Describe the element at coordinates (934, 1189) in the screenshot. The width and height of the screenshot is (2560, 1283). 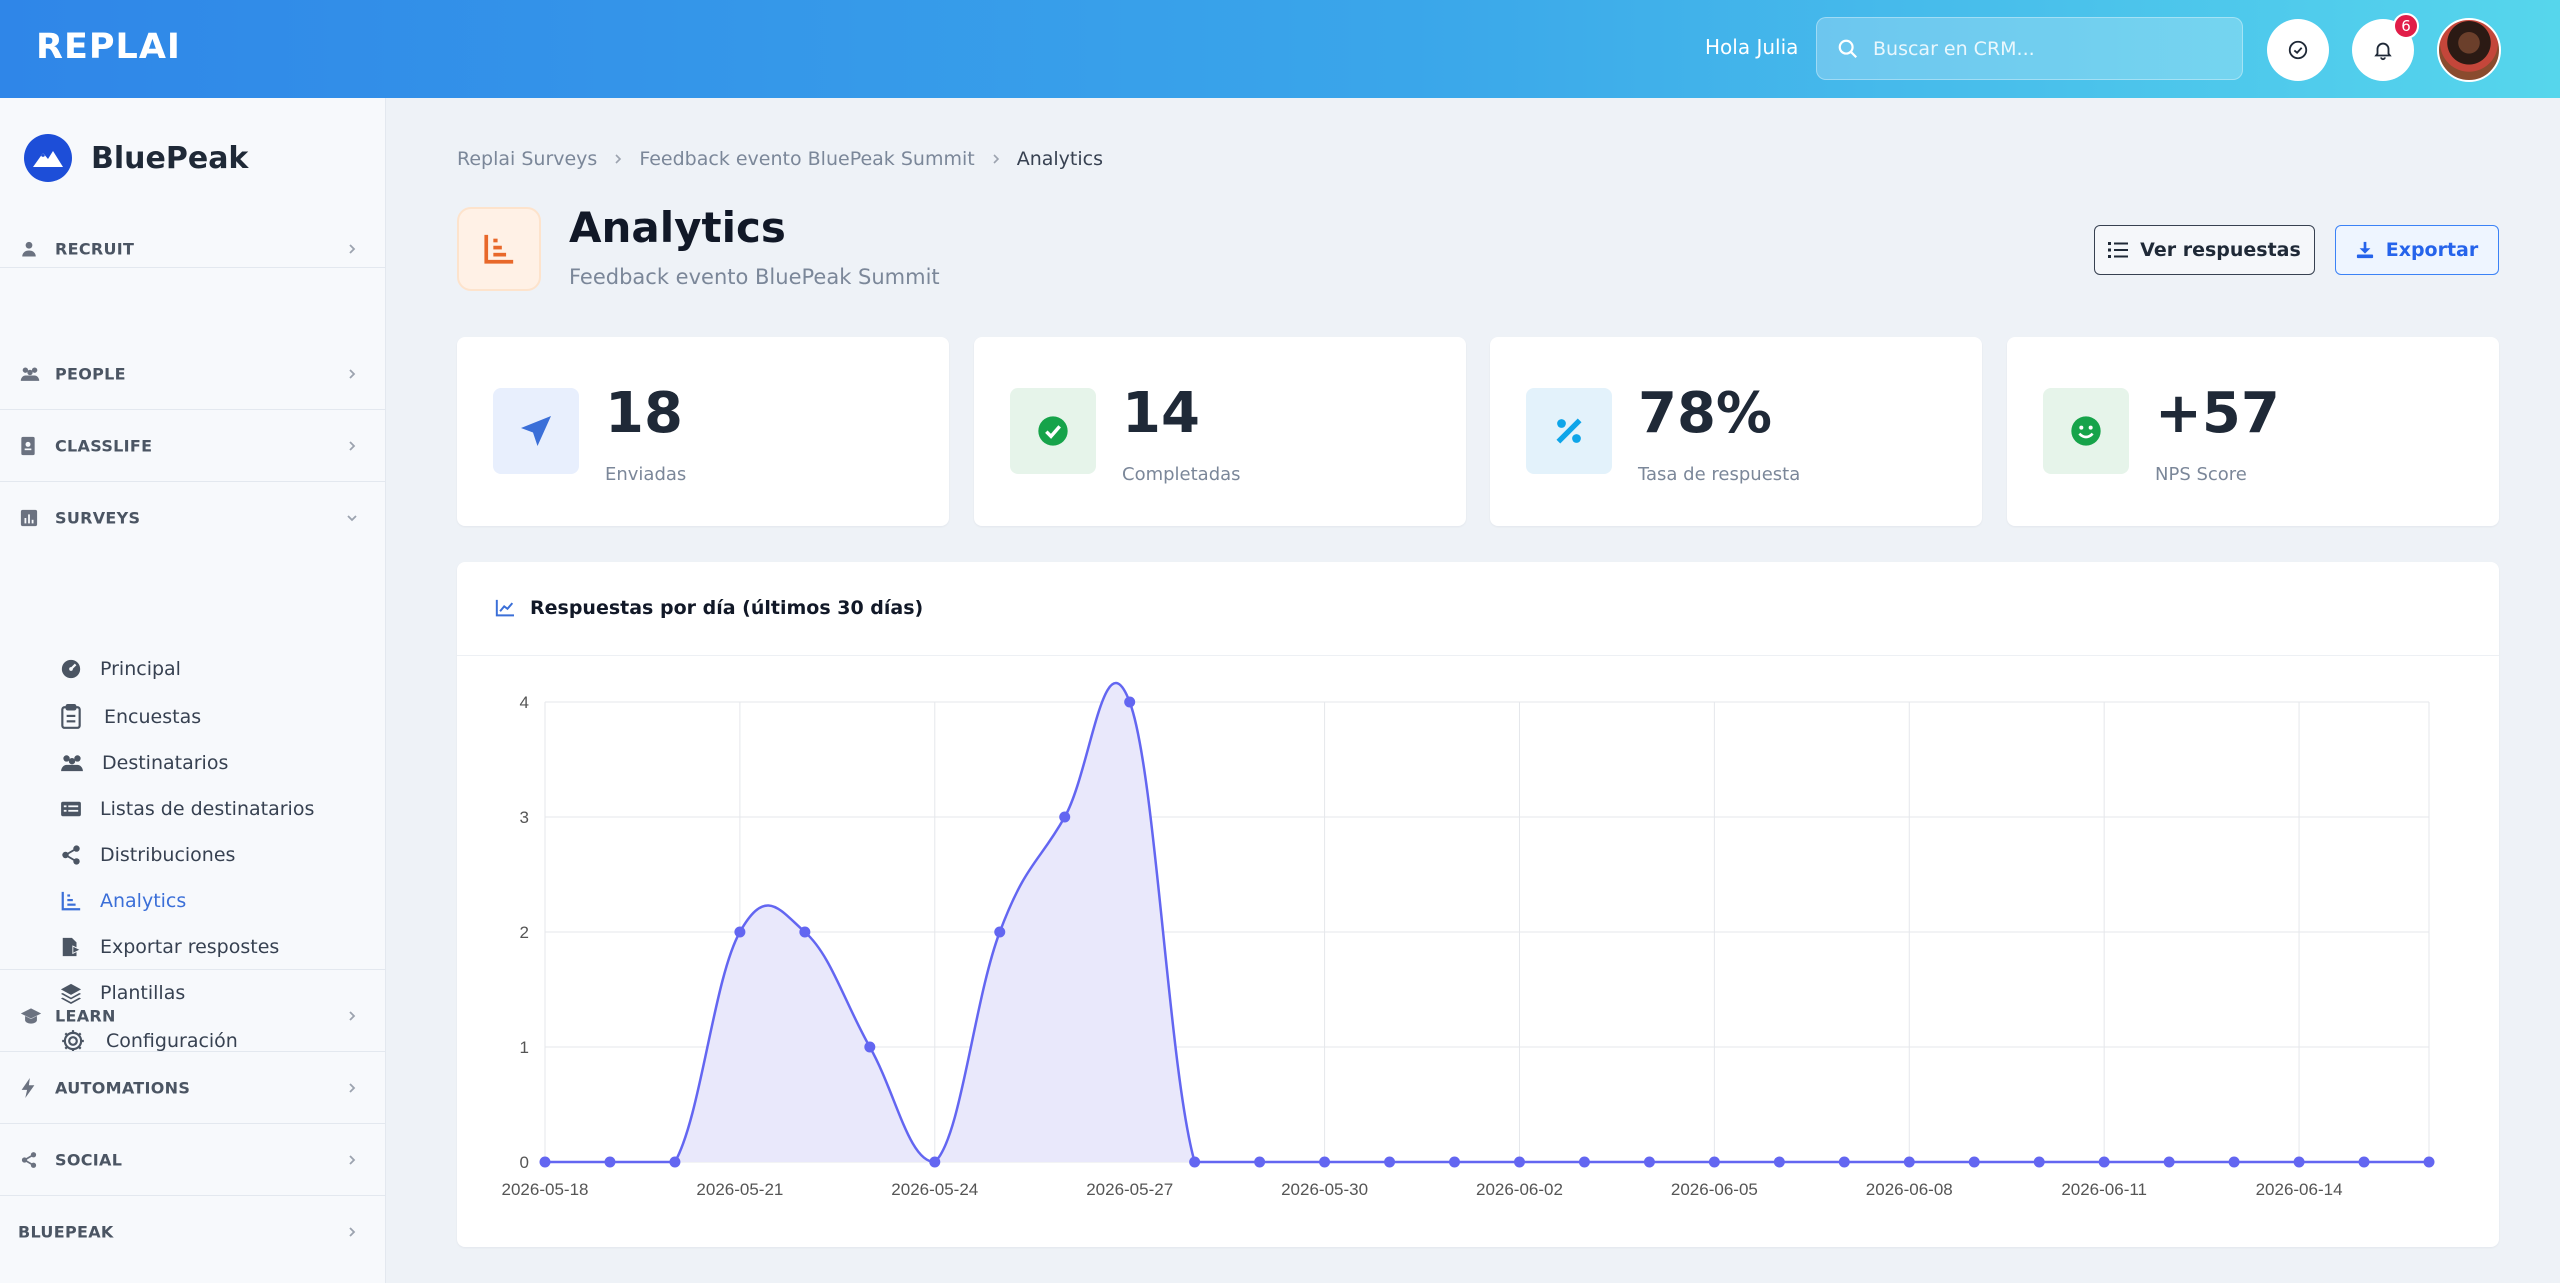
I see `x-tick-label: 2026-05-24` at that location.